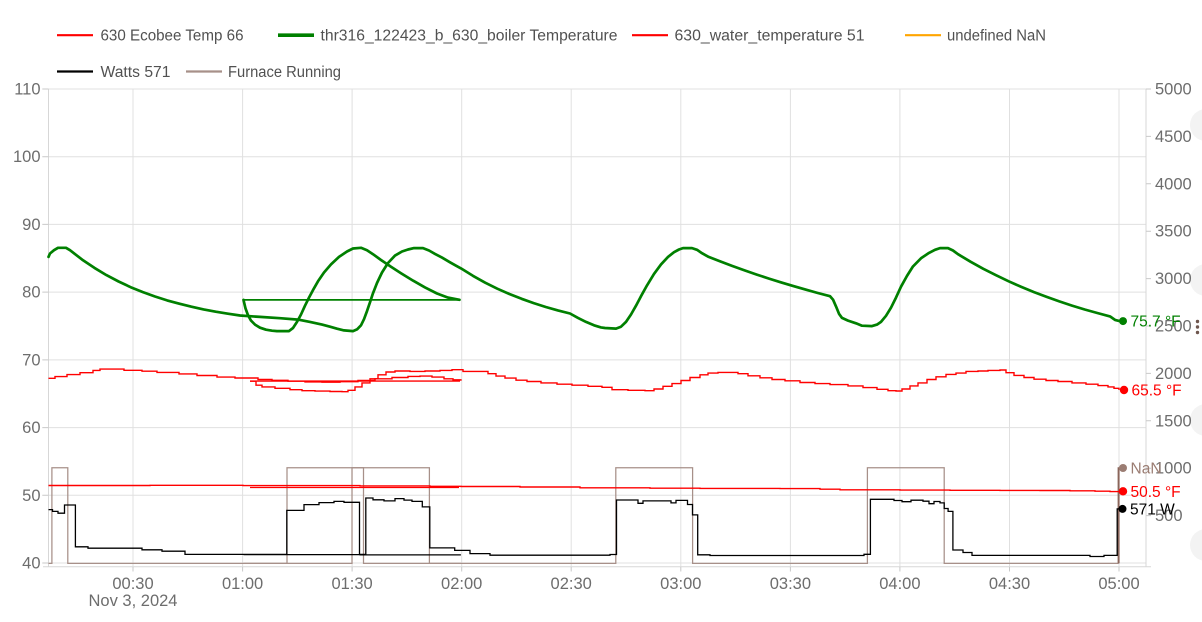  What do you see at coordinates (284, 72) in the screenshot?
I see `svg-text: Furnace Running` at bounding box center [284, 72].